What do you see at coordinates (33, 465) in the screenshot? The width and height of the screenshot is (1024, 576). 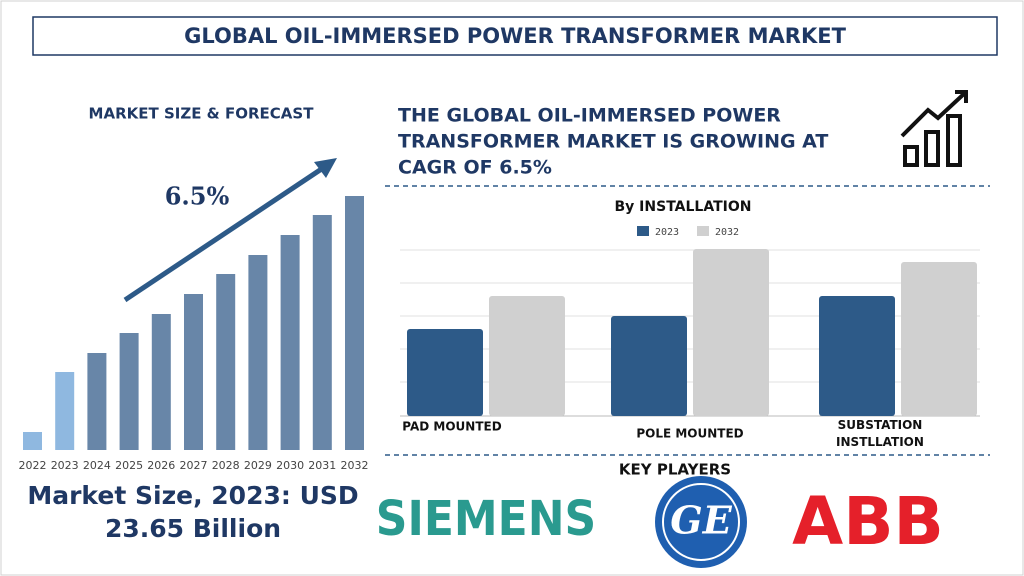 I see `x-tick-label: 2022` at bounding box center [33, 465].